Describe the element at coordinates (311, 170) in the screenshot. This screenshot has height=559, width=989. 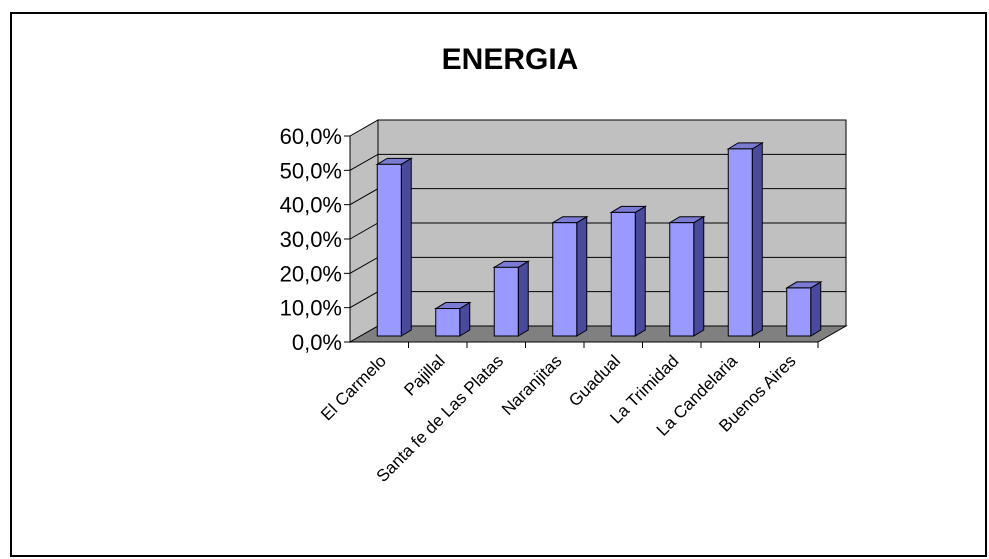
I see `y-tick-label: 50,0%` at that location.